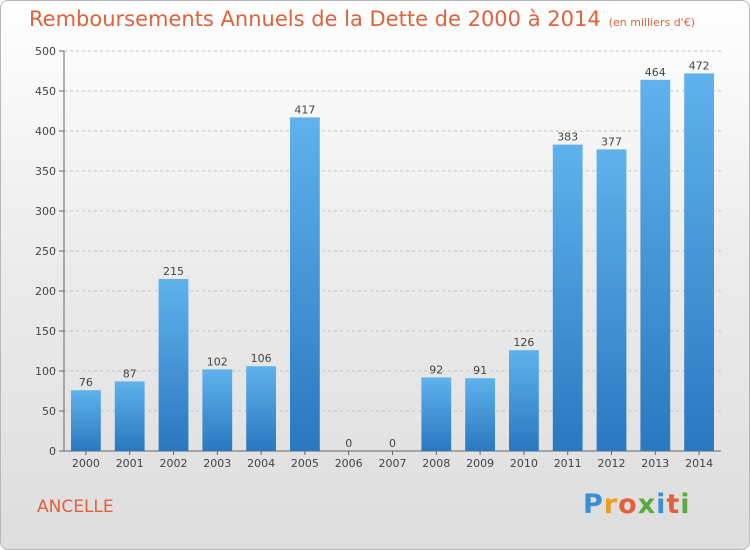 The height and width of the screenshot is (550, 750). I want to click on proxiti-logo: Proxiti, so click(637, 504).